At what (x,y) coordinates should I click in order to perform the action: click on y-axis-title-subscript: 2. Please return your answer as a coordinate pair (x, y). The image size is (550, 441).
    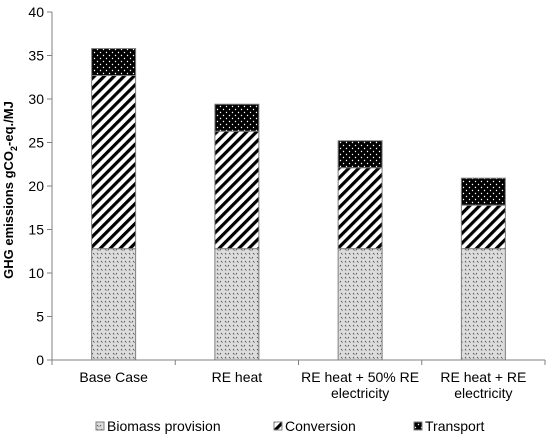
    Looking at the image, I should click on (14, 148).